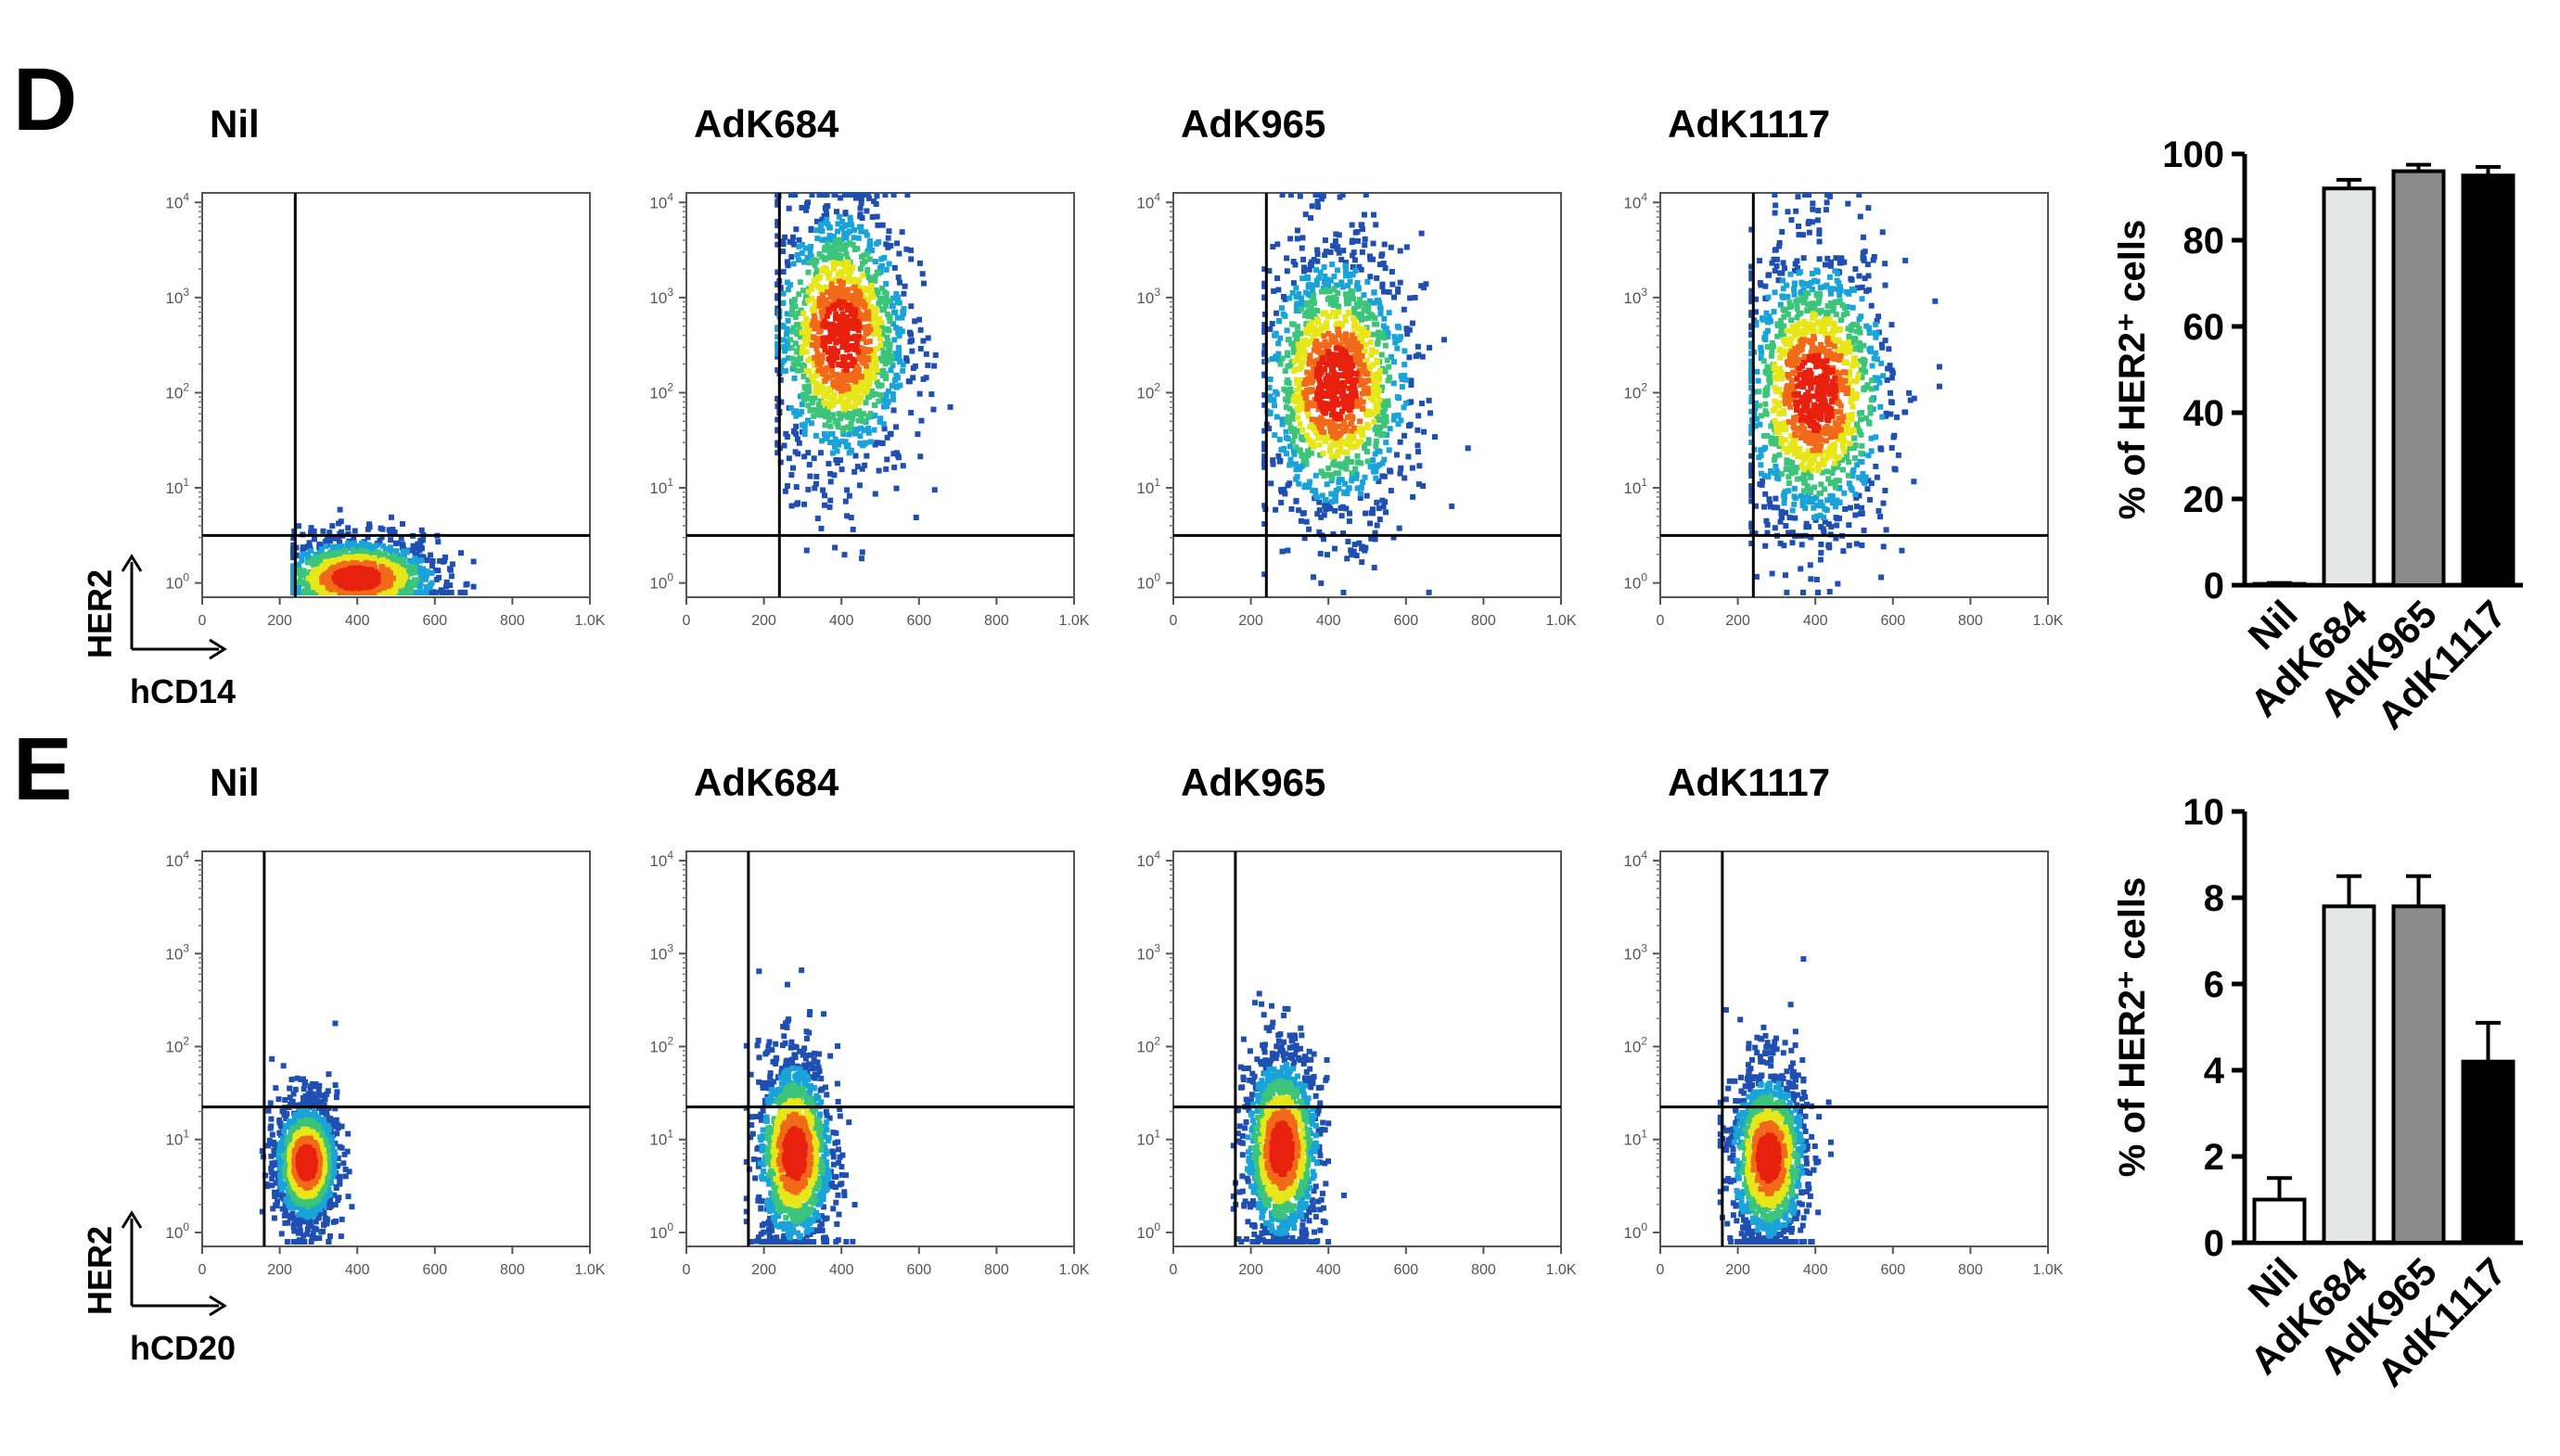 The height and width of the screenshot is (1456, 2560). Describe the element at coordinates (661, 391) in the screenshot. I see `y-tick-label: 10²` at that location.